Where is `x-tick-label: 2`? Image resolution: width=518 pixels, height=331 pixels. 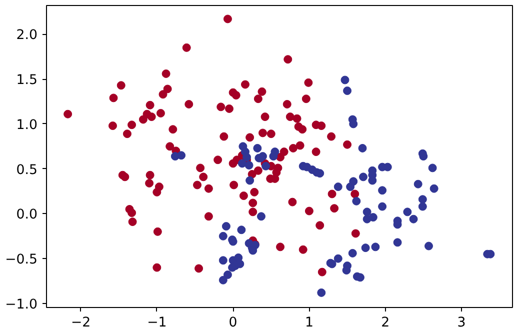
x-tick-label: 2 is located at coordinates (385, 323).